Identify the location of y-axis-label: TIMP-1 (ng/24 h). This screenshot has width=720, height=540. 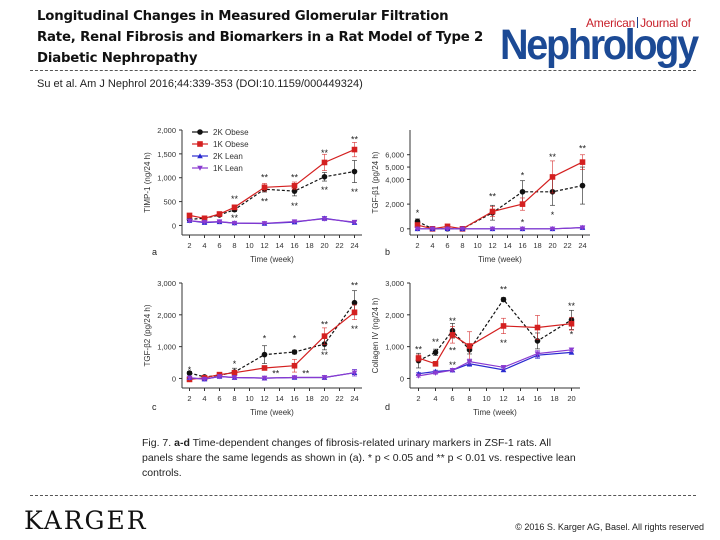
(147, 182).